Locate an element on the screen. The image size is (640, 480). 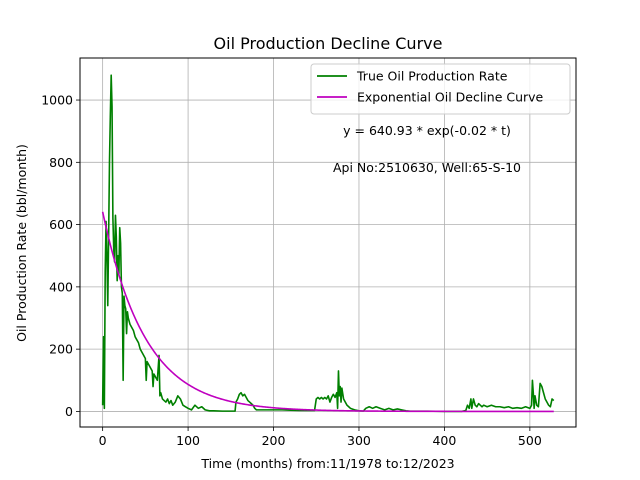
y-tick-label-800: 800 is located at coordinates (61, 162).